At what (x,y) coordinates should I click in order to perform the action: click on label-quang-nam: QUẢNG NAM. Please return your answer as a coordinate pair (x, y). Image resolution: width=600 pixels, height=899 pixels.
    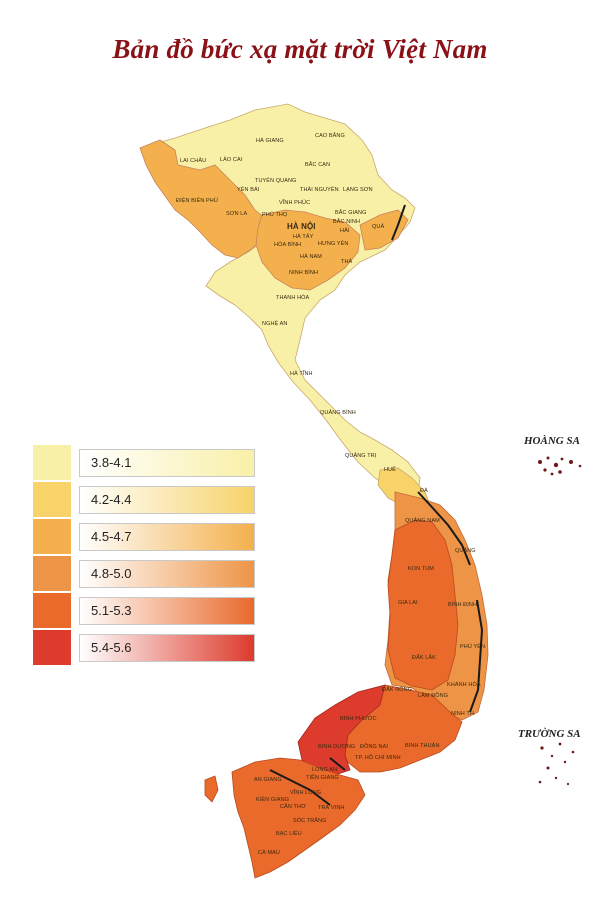
    Looking at the image, I should click on (422, 521).